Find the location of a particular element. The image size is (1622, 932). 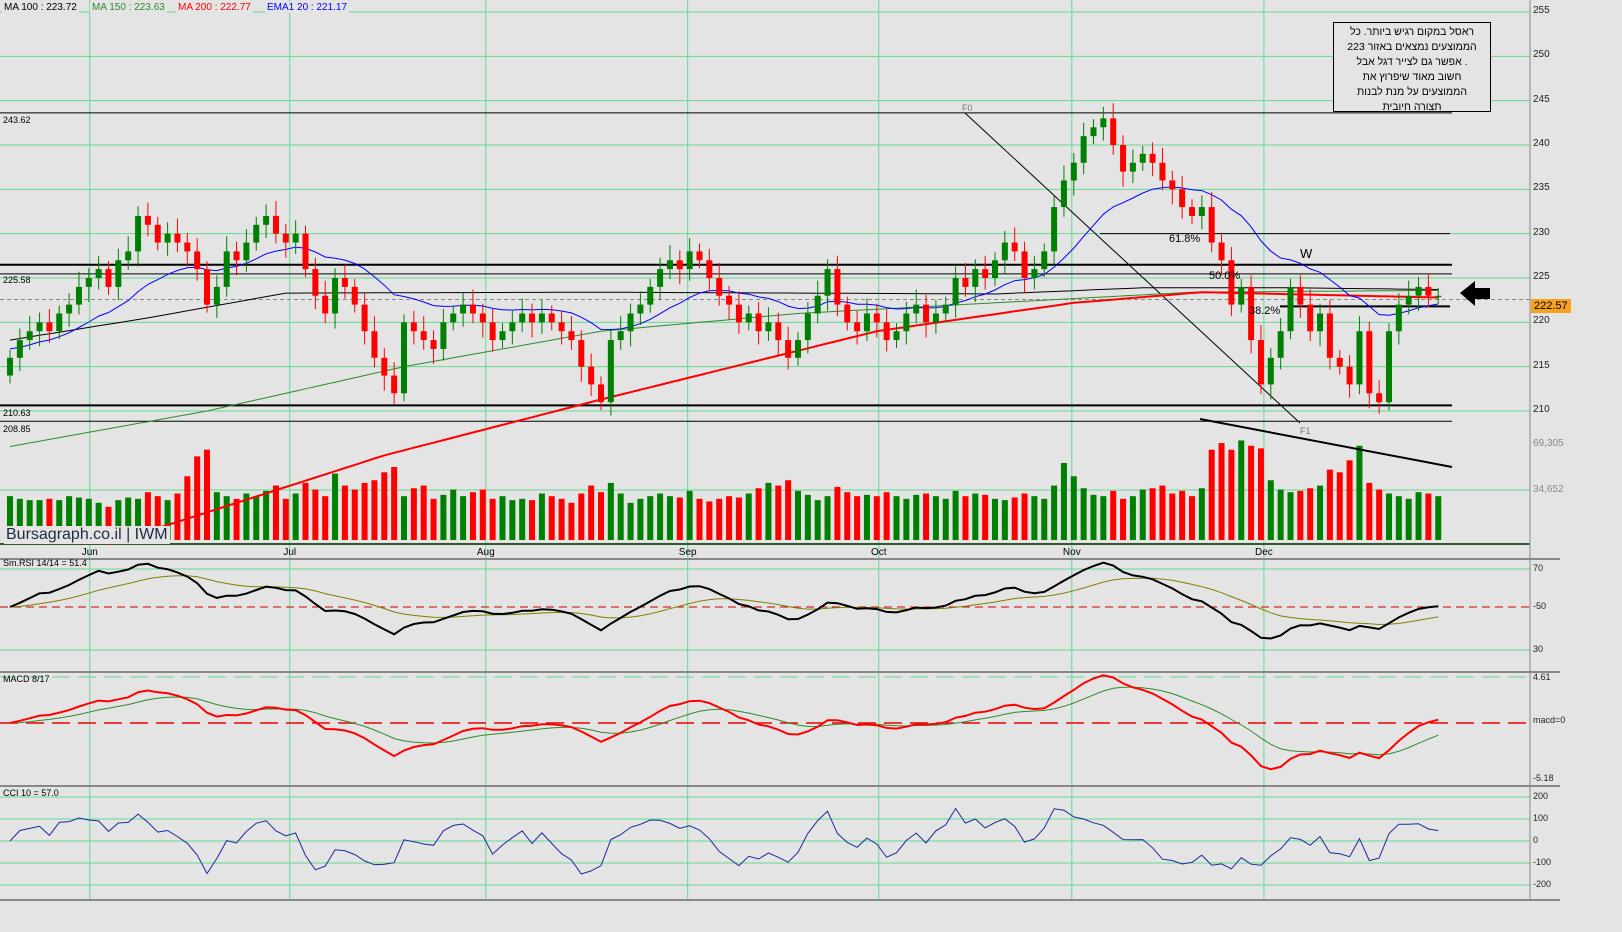

note-line: ראסל במקום רגיש ביותר. כל is located at coordinates (1412, 32).